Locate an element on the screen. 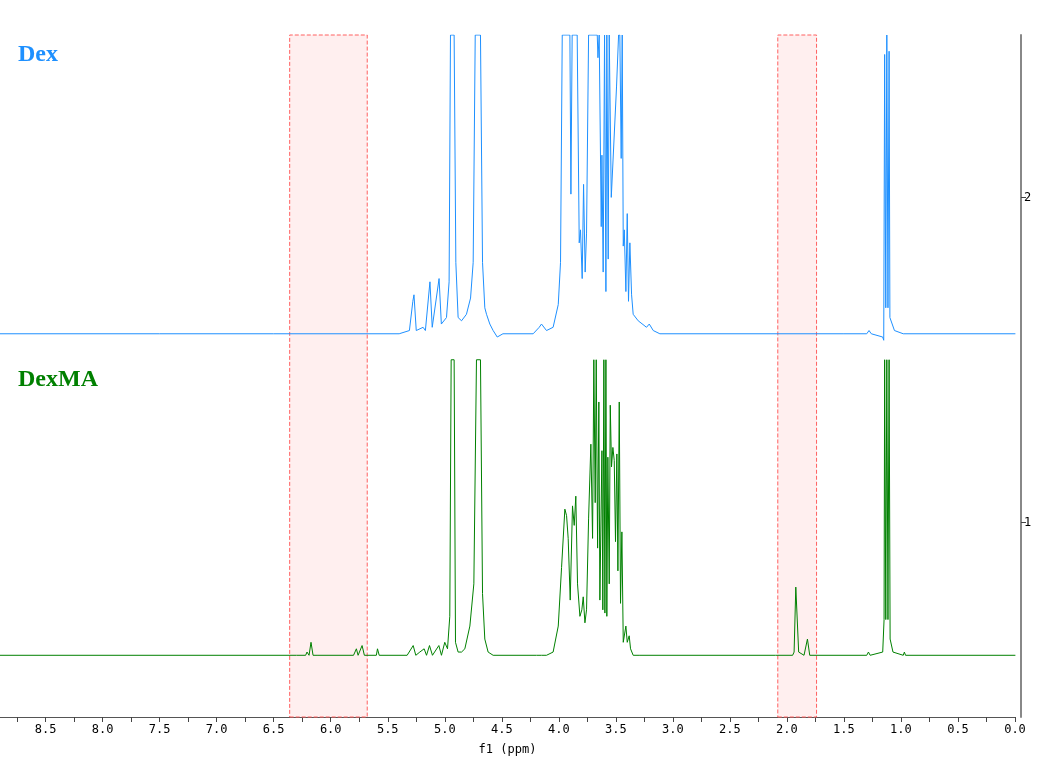 The width and height of the screenshot is (1044, 760). x-tick-label: 7.0 is located at coordinates (216, 729).